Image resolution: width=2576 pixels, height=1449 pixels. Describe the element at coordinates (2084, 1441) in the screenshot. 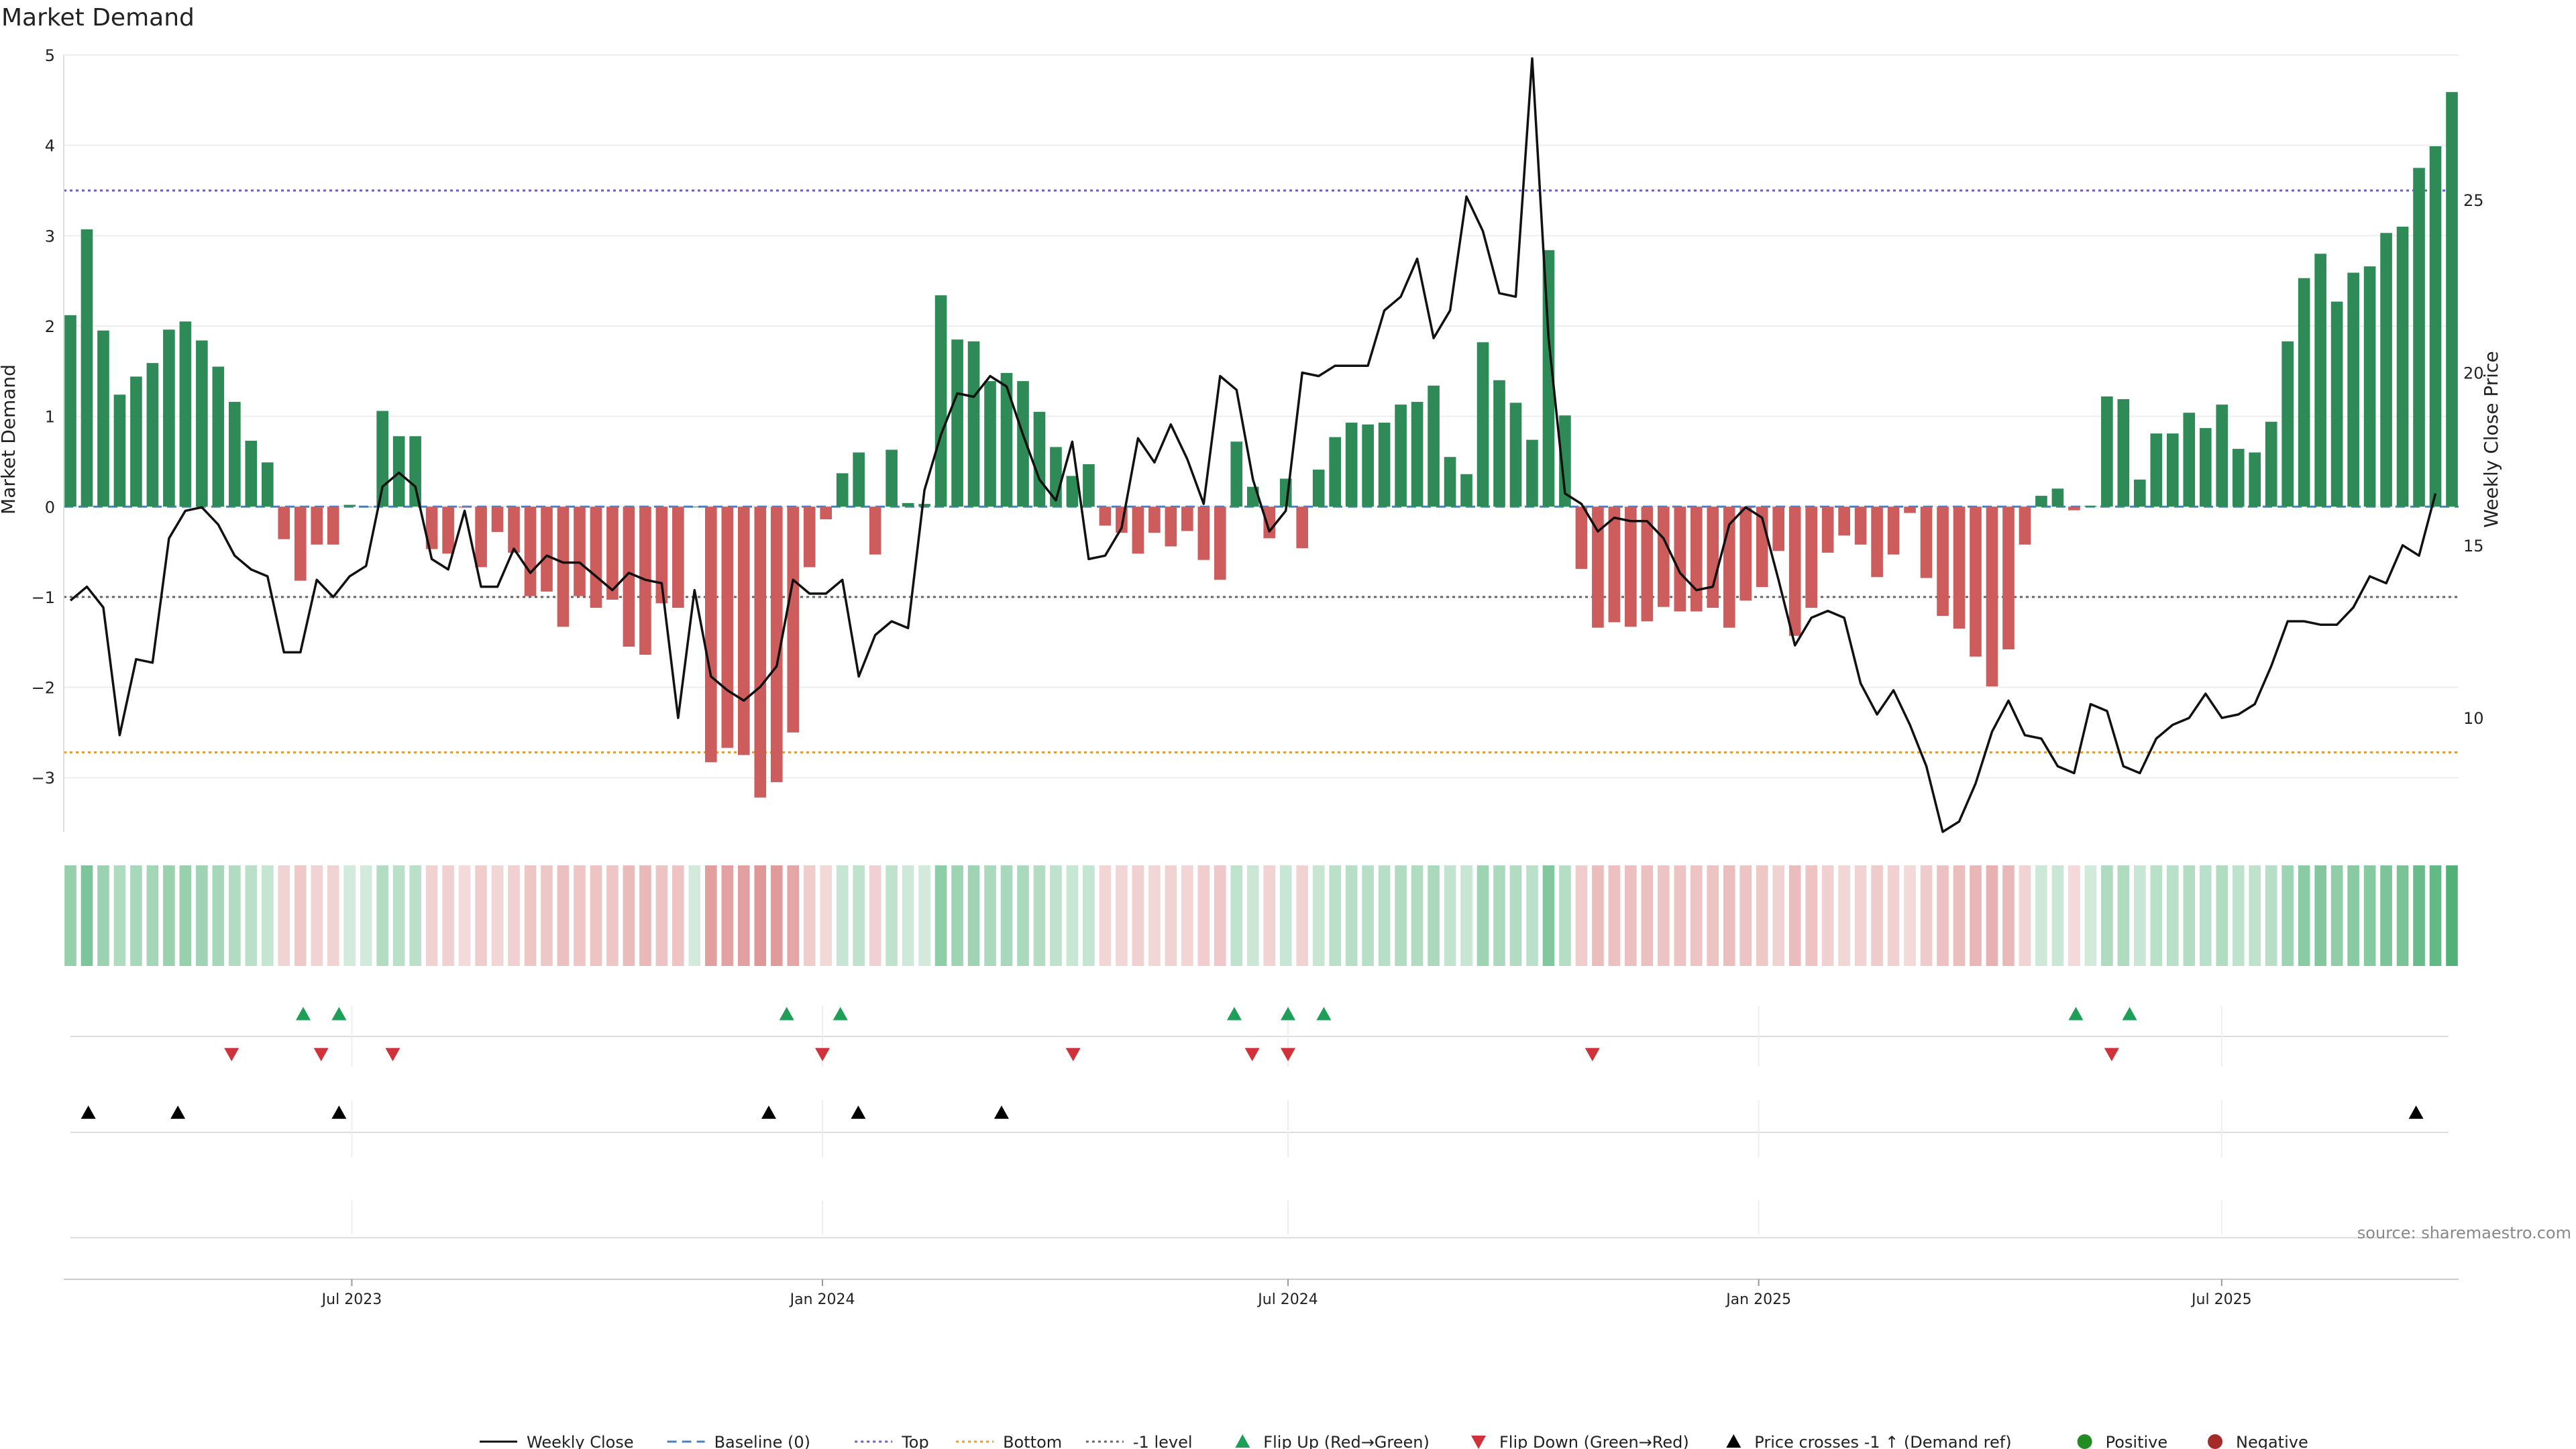

I see `legend-swatch` at that location.